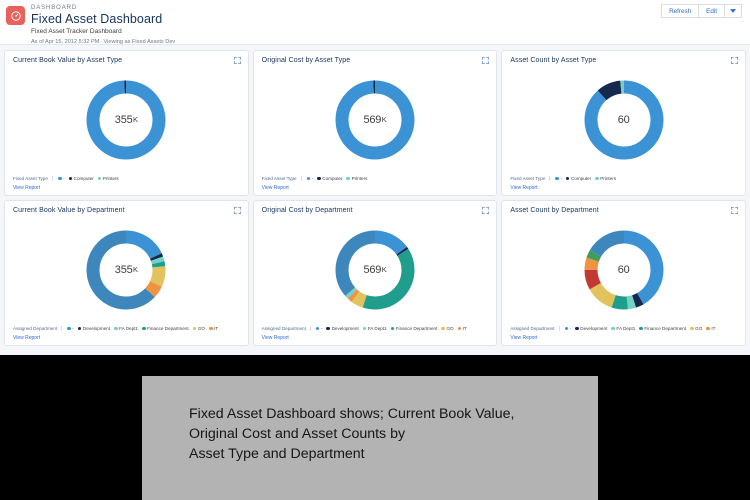 Image resolution: width=750 pixels, height=500 pixels. I want to click on dashboard-subtitle: Fixed Asset Tracker Dashboard, so click(76, 31).